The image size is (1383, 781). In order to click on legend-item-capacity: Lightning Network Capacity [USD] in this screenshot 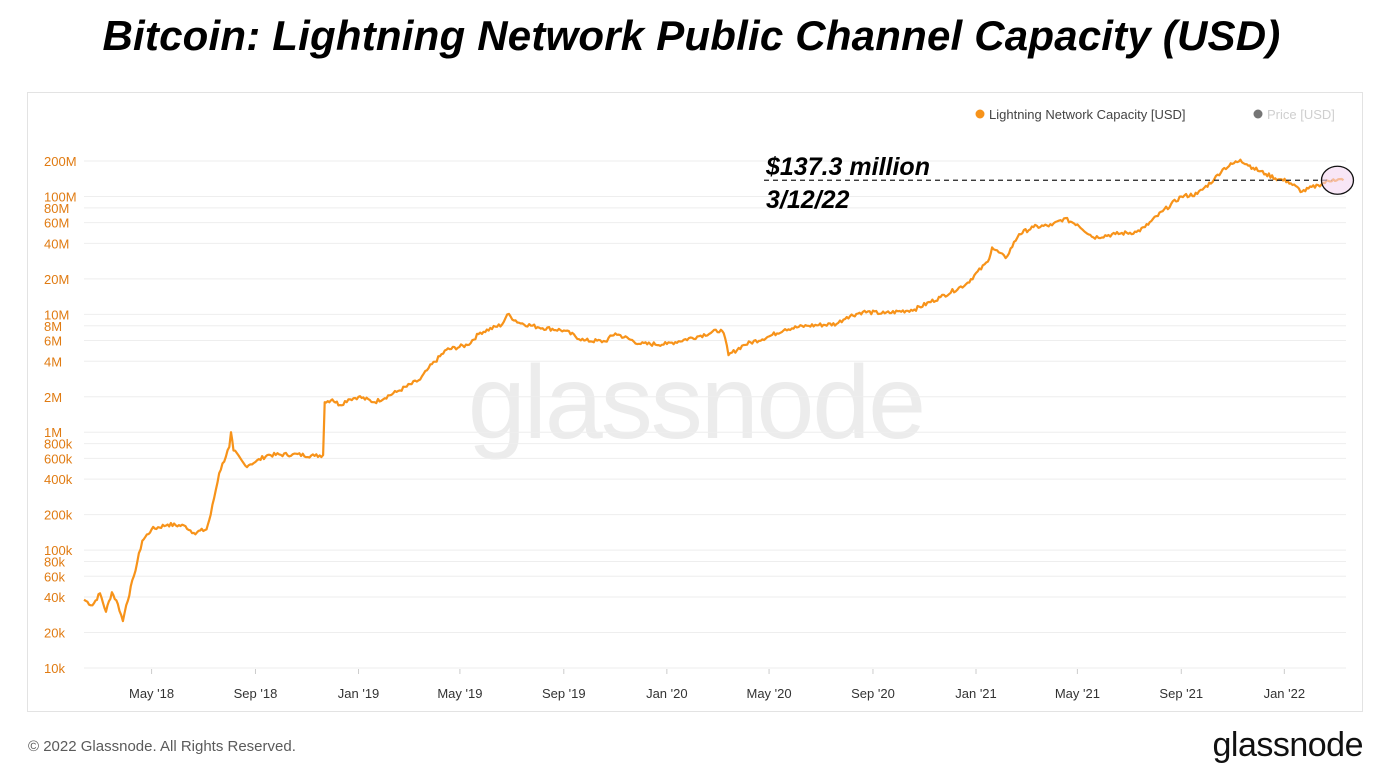, I will do `click(1080, 114)`.